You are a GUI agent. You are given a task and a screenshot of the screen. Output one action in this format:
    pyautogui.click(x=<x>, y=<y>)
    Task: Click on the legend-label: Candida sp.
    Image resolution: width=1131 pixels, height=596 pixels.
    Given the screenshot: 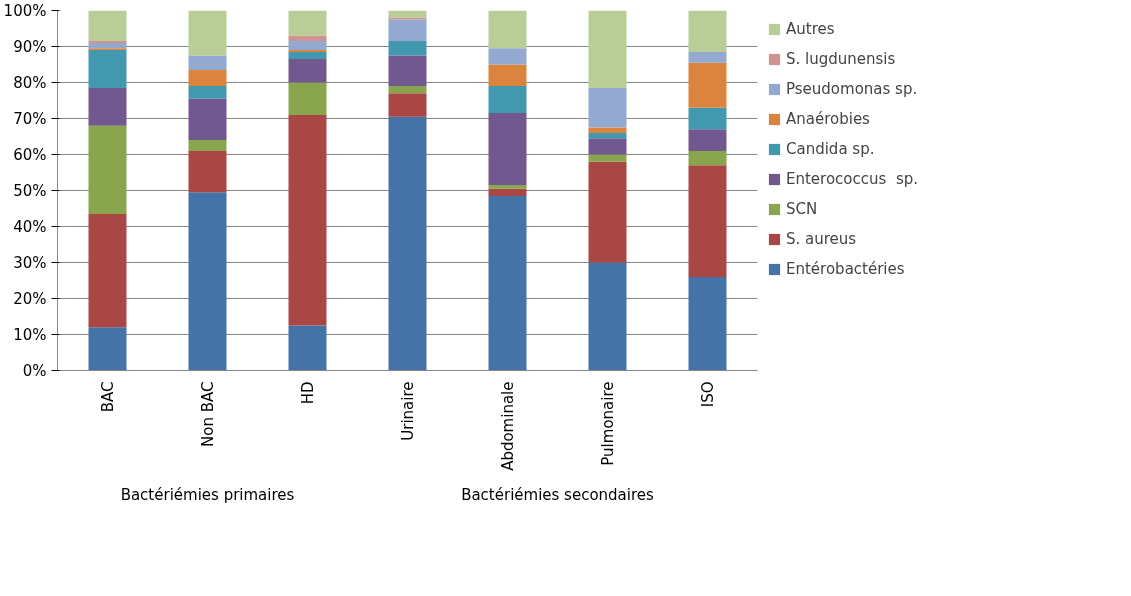 What is the action you would take?
    pyautogui.click(x=830, y=149)
    